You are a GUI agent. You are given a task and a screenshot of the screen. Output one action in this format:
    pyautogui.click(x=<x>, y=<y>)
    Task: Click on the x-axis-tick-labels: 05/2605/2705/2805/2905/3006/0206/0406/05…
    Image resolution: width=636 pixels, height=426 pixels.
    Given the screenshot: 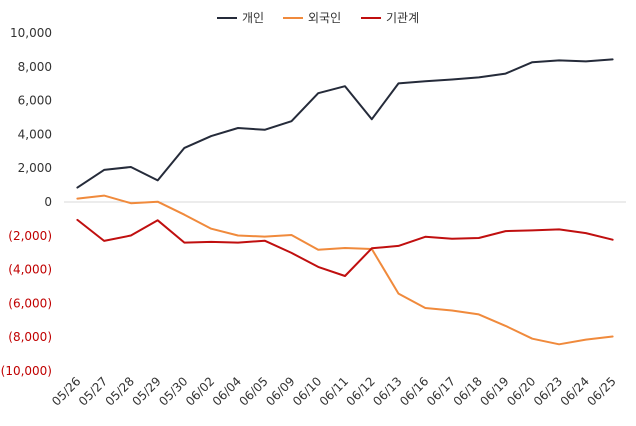 What is the action you would take?
    pyautogui.click(x=334, y=391)
    